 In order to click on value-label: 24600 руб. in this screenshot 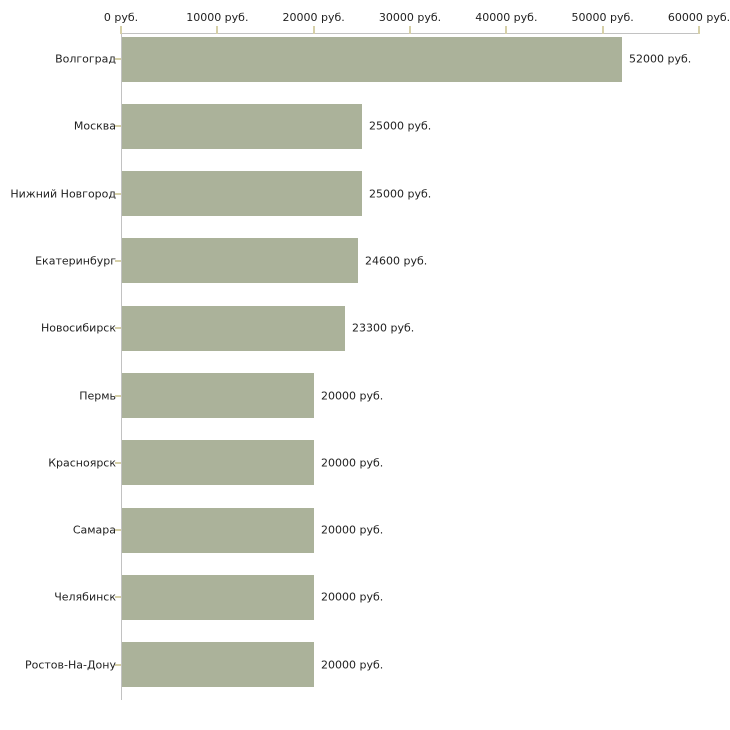, I will do `click(396, 261)`.